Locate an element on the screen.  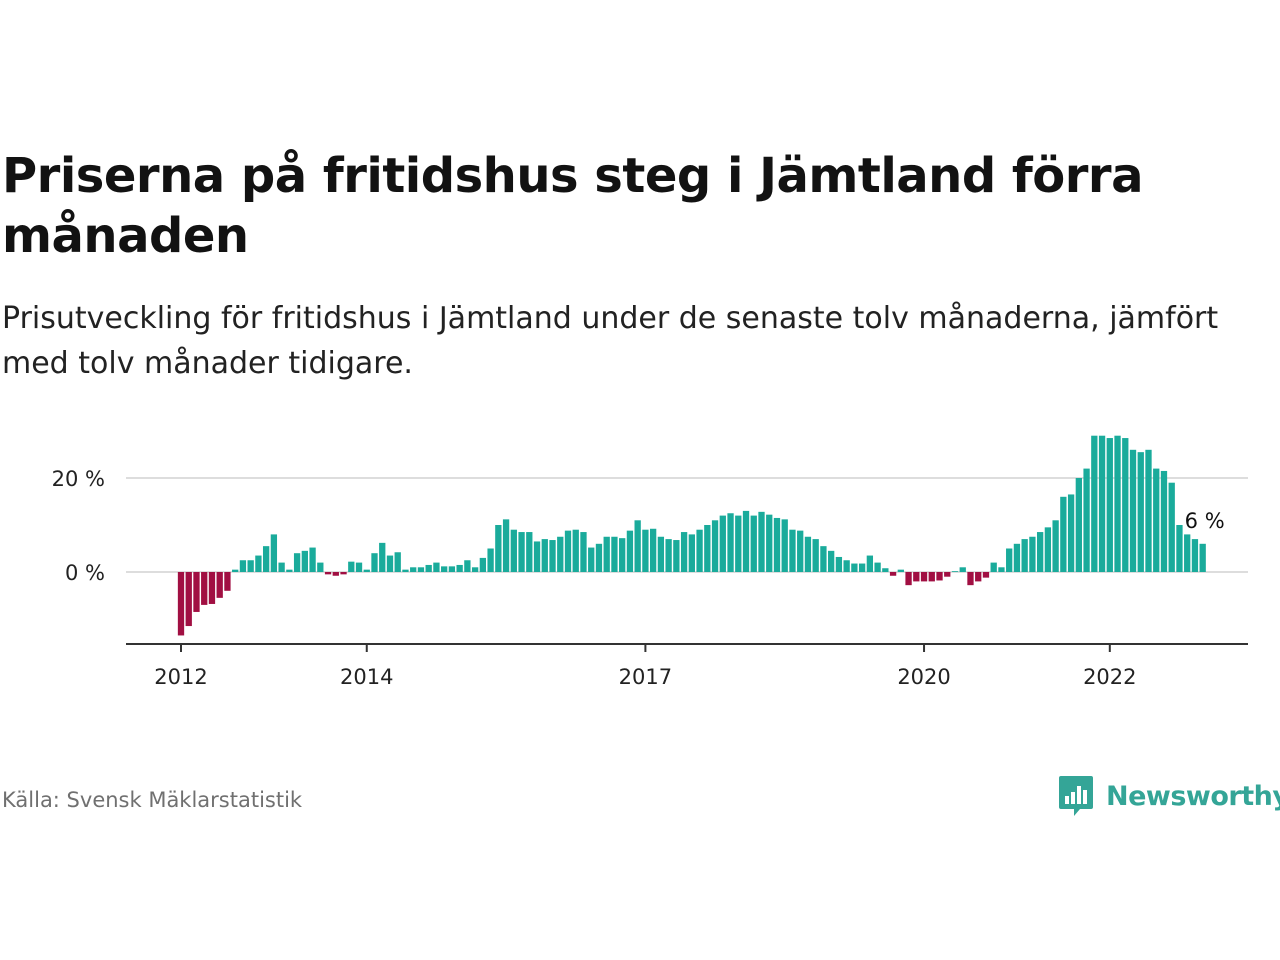
x-tick-label: 2020 is located at coordinates (923, 677).